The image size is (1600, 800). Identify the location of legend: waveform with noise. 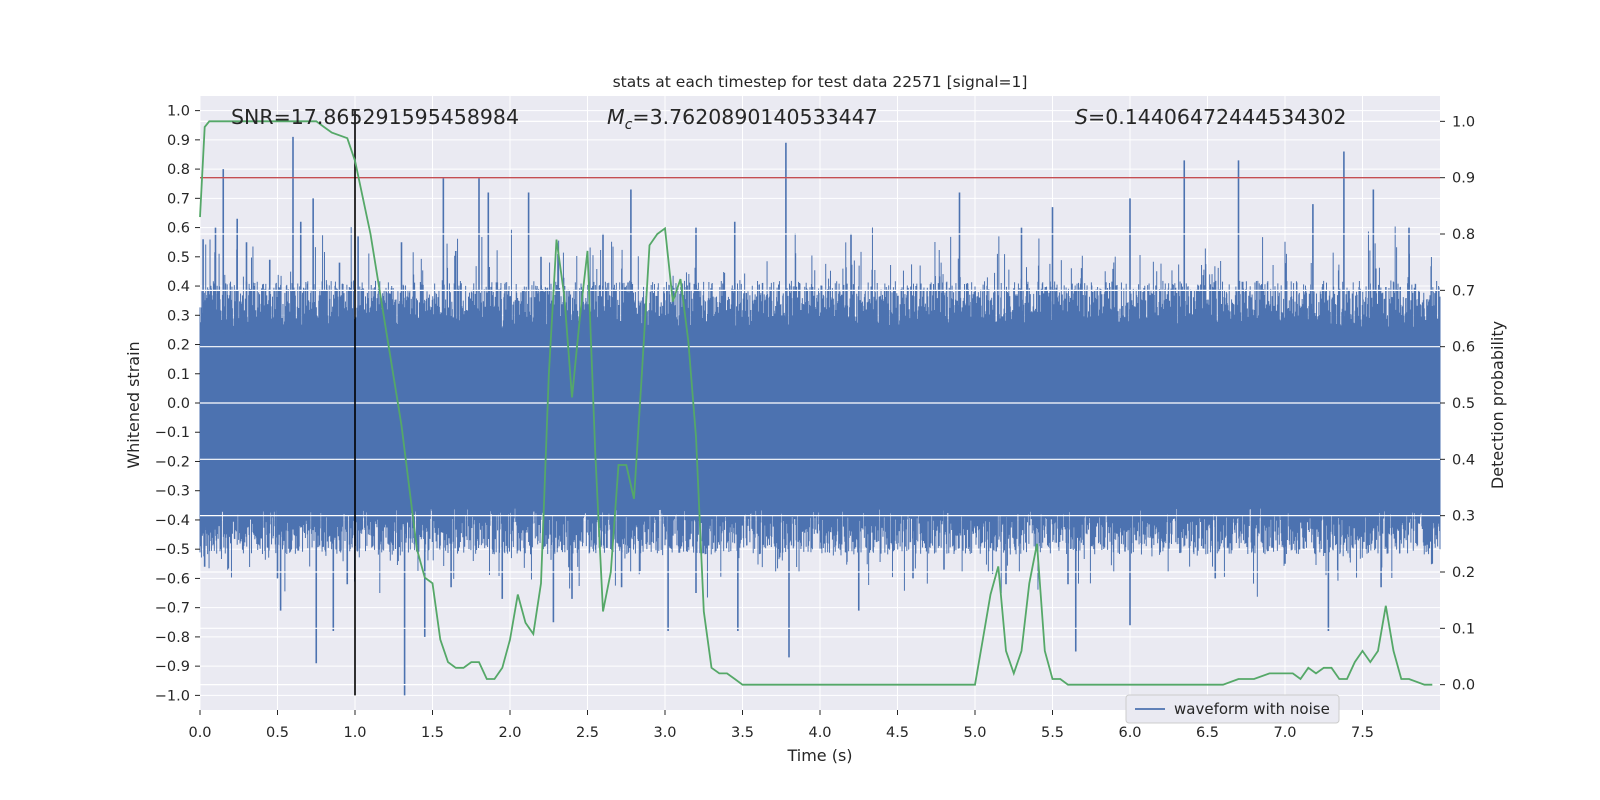
(1232, 709).